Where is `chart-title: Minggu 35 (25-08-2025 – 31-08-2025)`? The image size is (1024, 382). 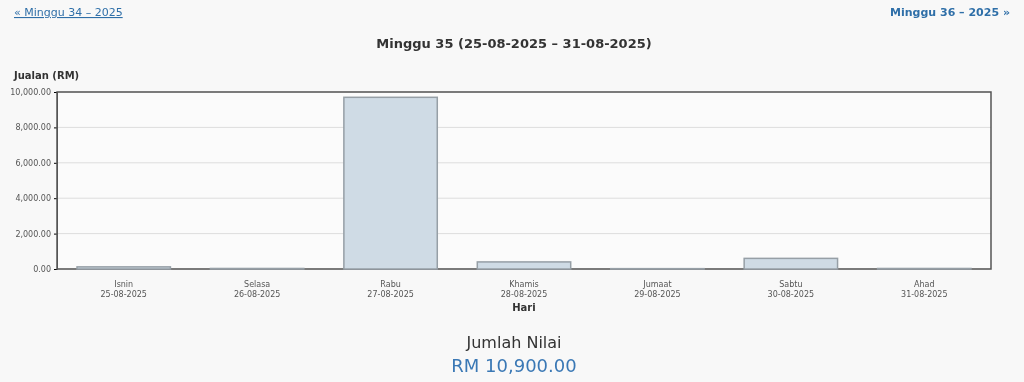
chart-title: Minggu 35 (25-08-2025 – 31-08-2025) is located at coordinates (514, 43).